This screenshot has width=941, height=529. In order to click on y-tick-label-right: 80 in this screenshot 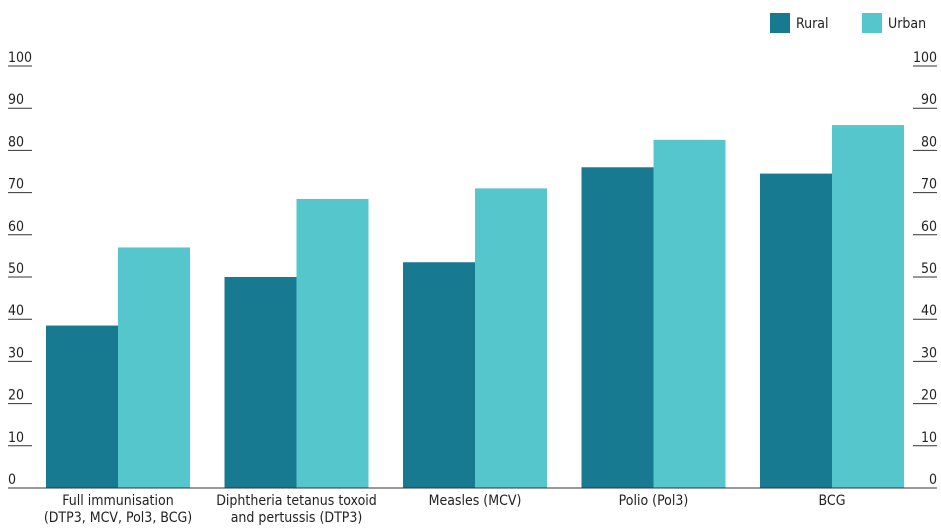, I will do `click(929, 142)`.